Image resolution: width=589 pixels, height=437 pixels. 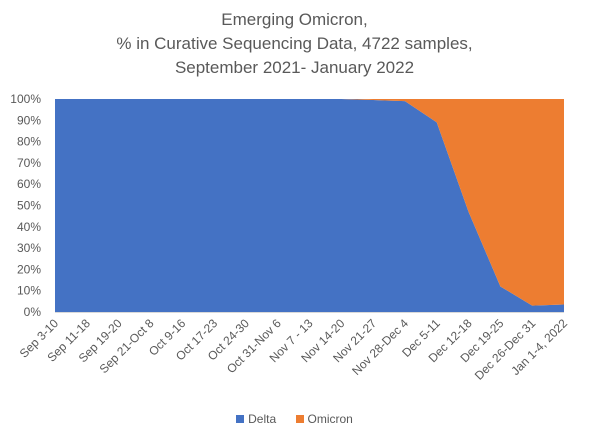 I want to click on legend-label-delta: Delta, so click(x=262, y=419).